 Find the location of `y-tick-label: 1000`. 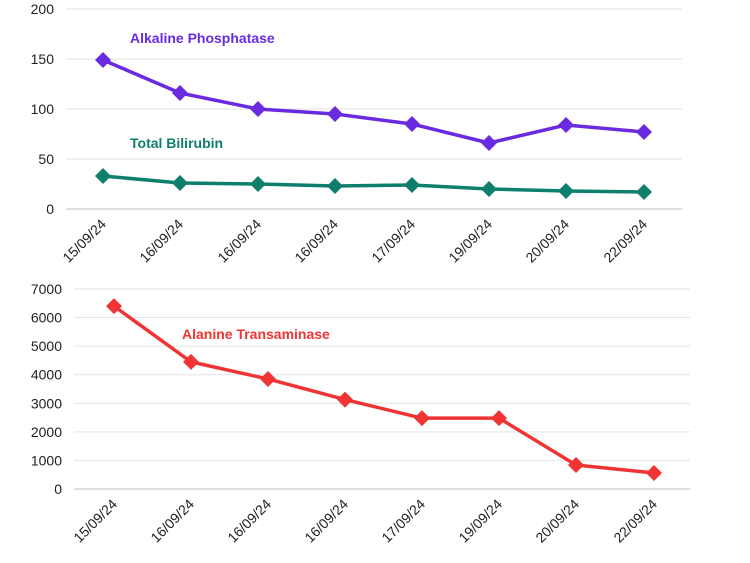

y-tick-label: 1000 is located at coordinates (46, 460).